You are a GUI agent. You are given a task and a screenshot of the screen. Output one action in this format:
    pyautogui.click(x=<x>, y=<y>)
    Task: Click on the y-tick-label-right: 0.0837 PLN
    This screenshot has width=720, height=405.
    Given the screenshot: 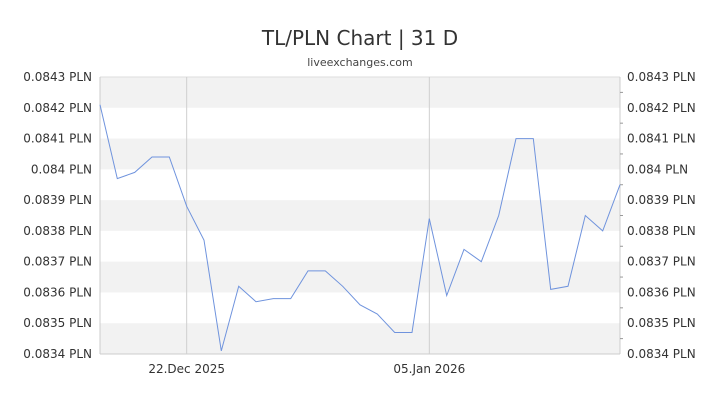 What is the action you would take?
    pyautogui.click(x=661, y=262)
    